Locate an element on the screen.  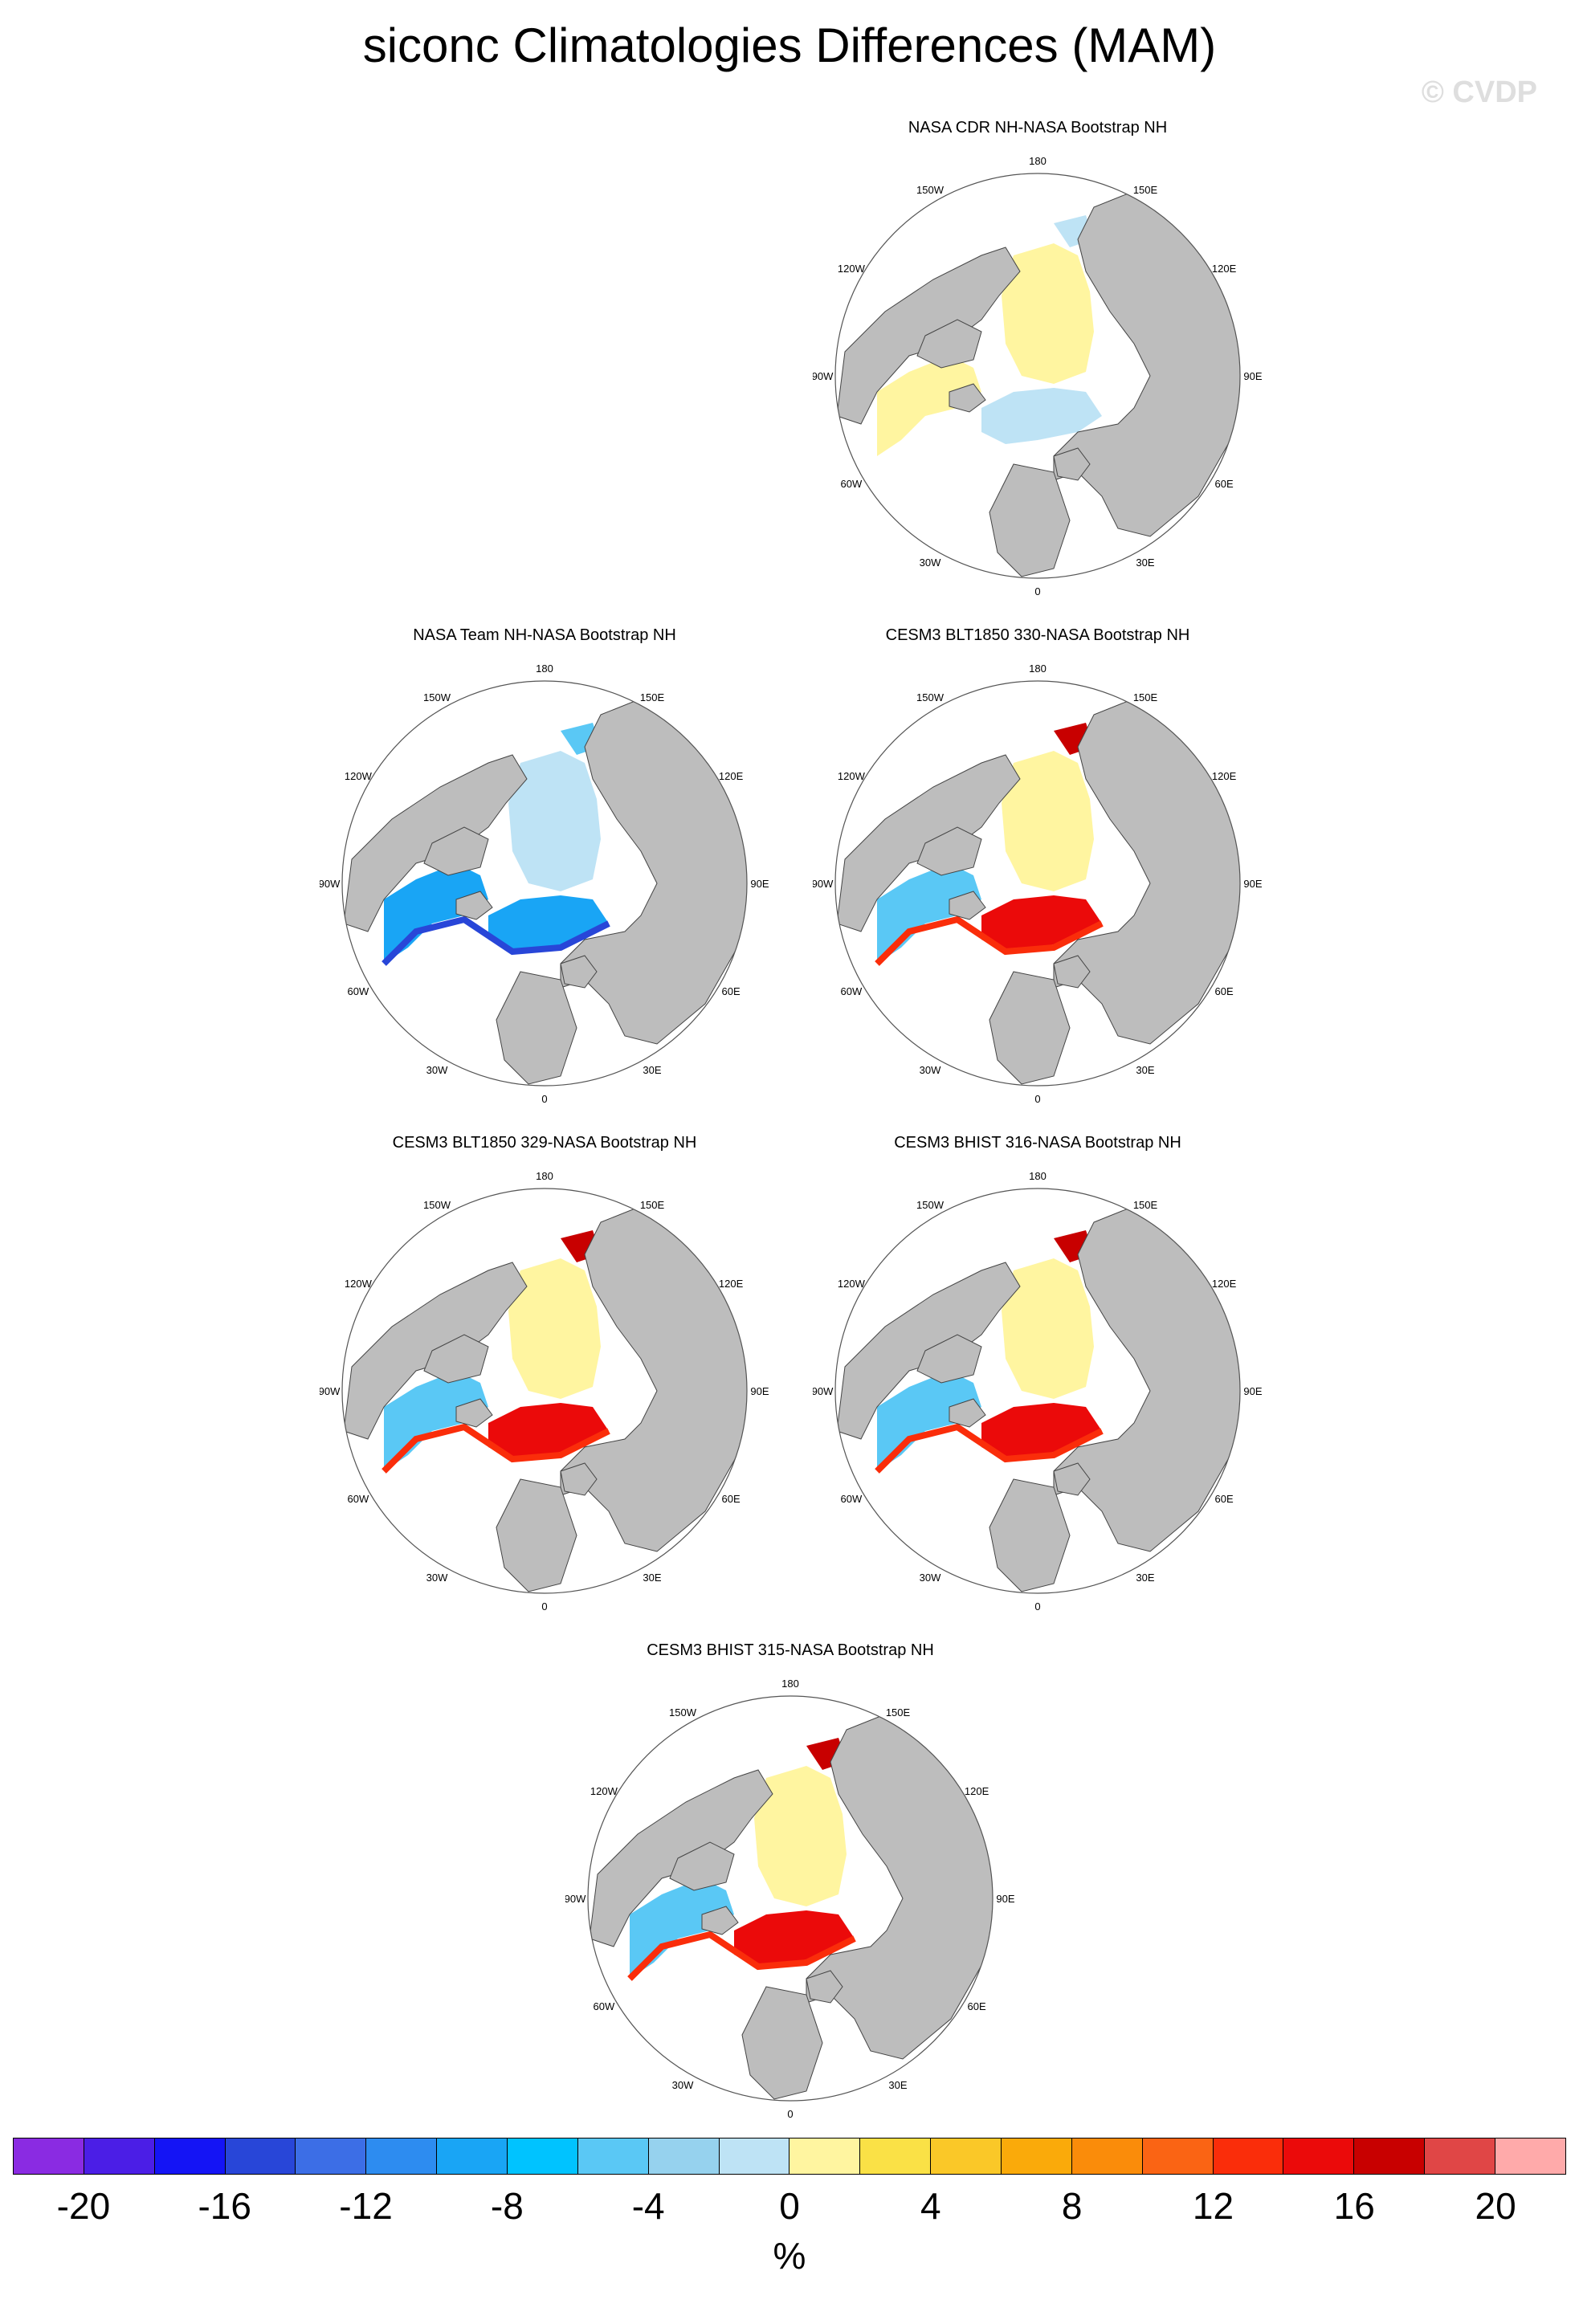
colorbar-tick-label: -12 is located at coordinates (366, 2206).